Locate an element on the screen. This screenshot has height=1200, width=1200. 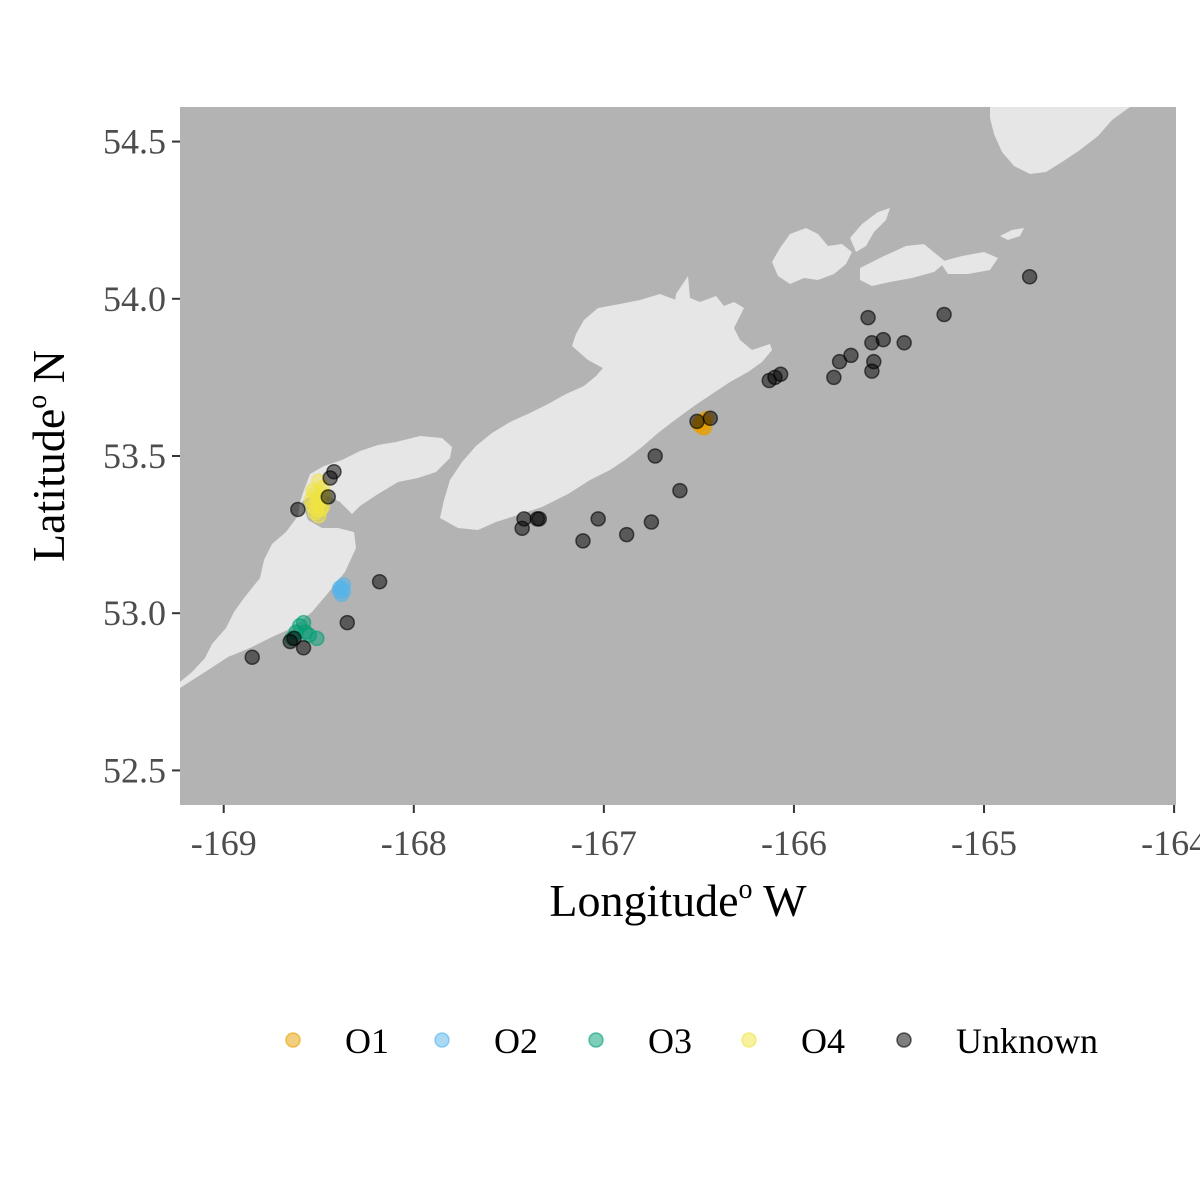
x-tick-label: -167 is located at coordinates (604, 843).